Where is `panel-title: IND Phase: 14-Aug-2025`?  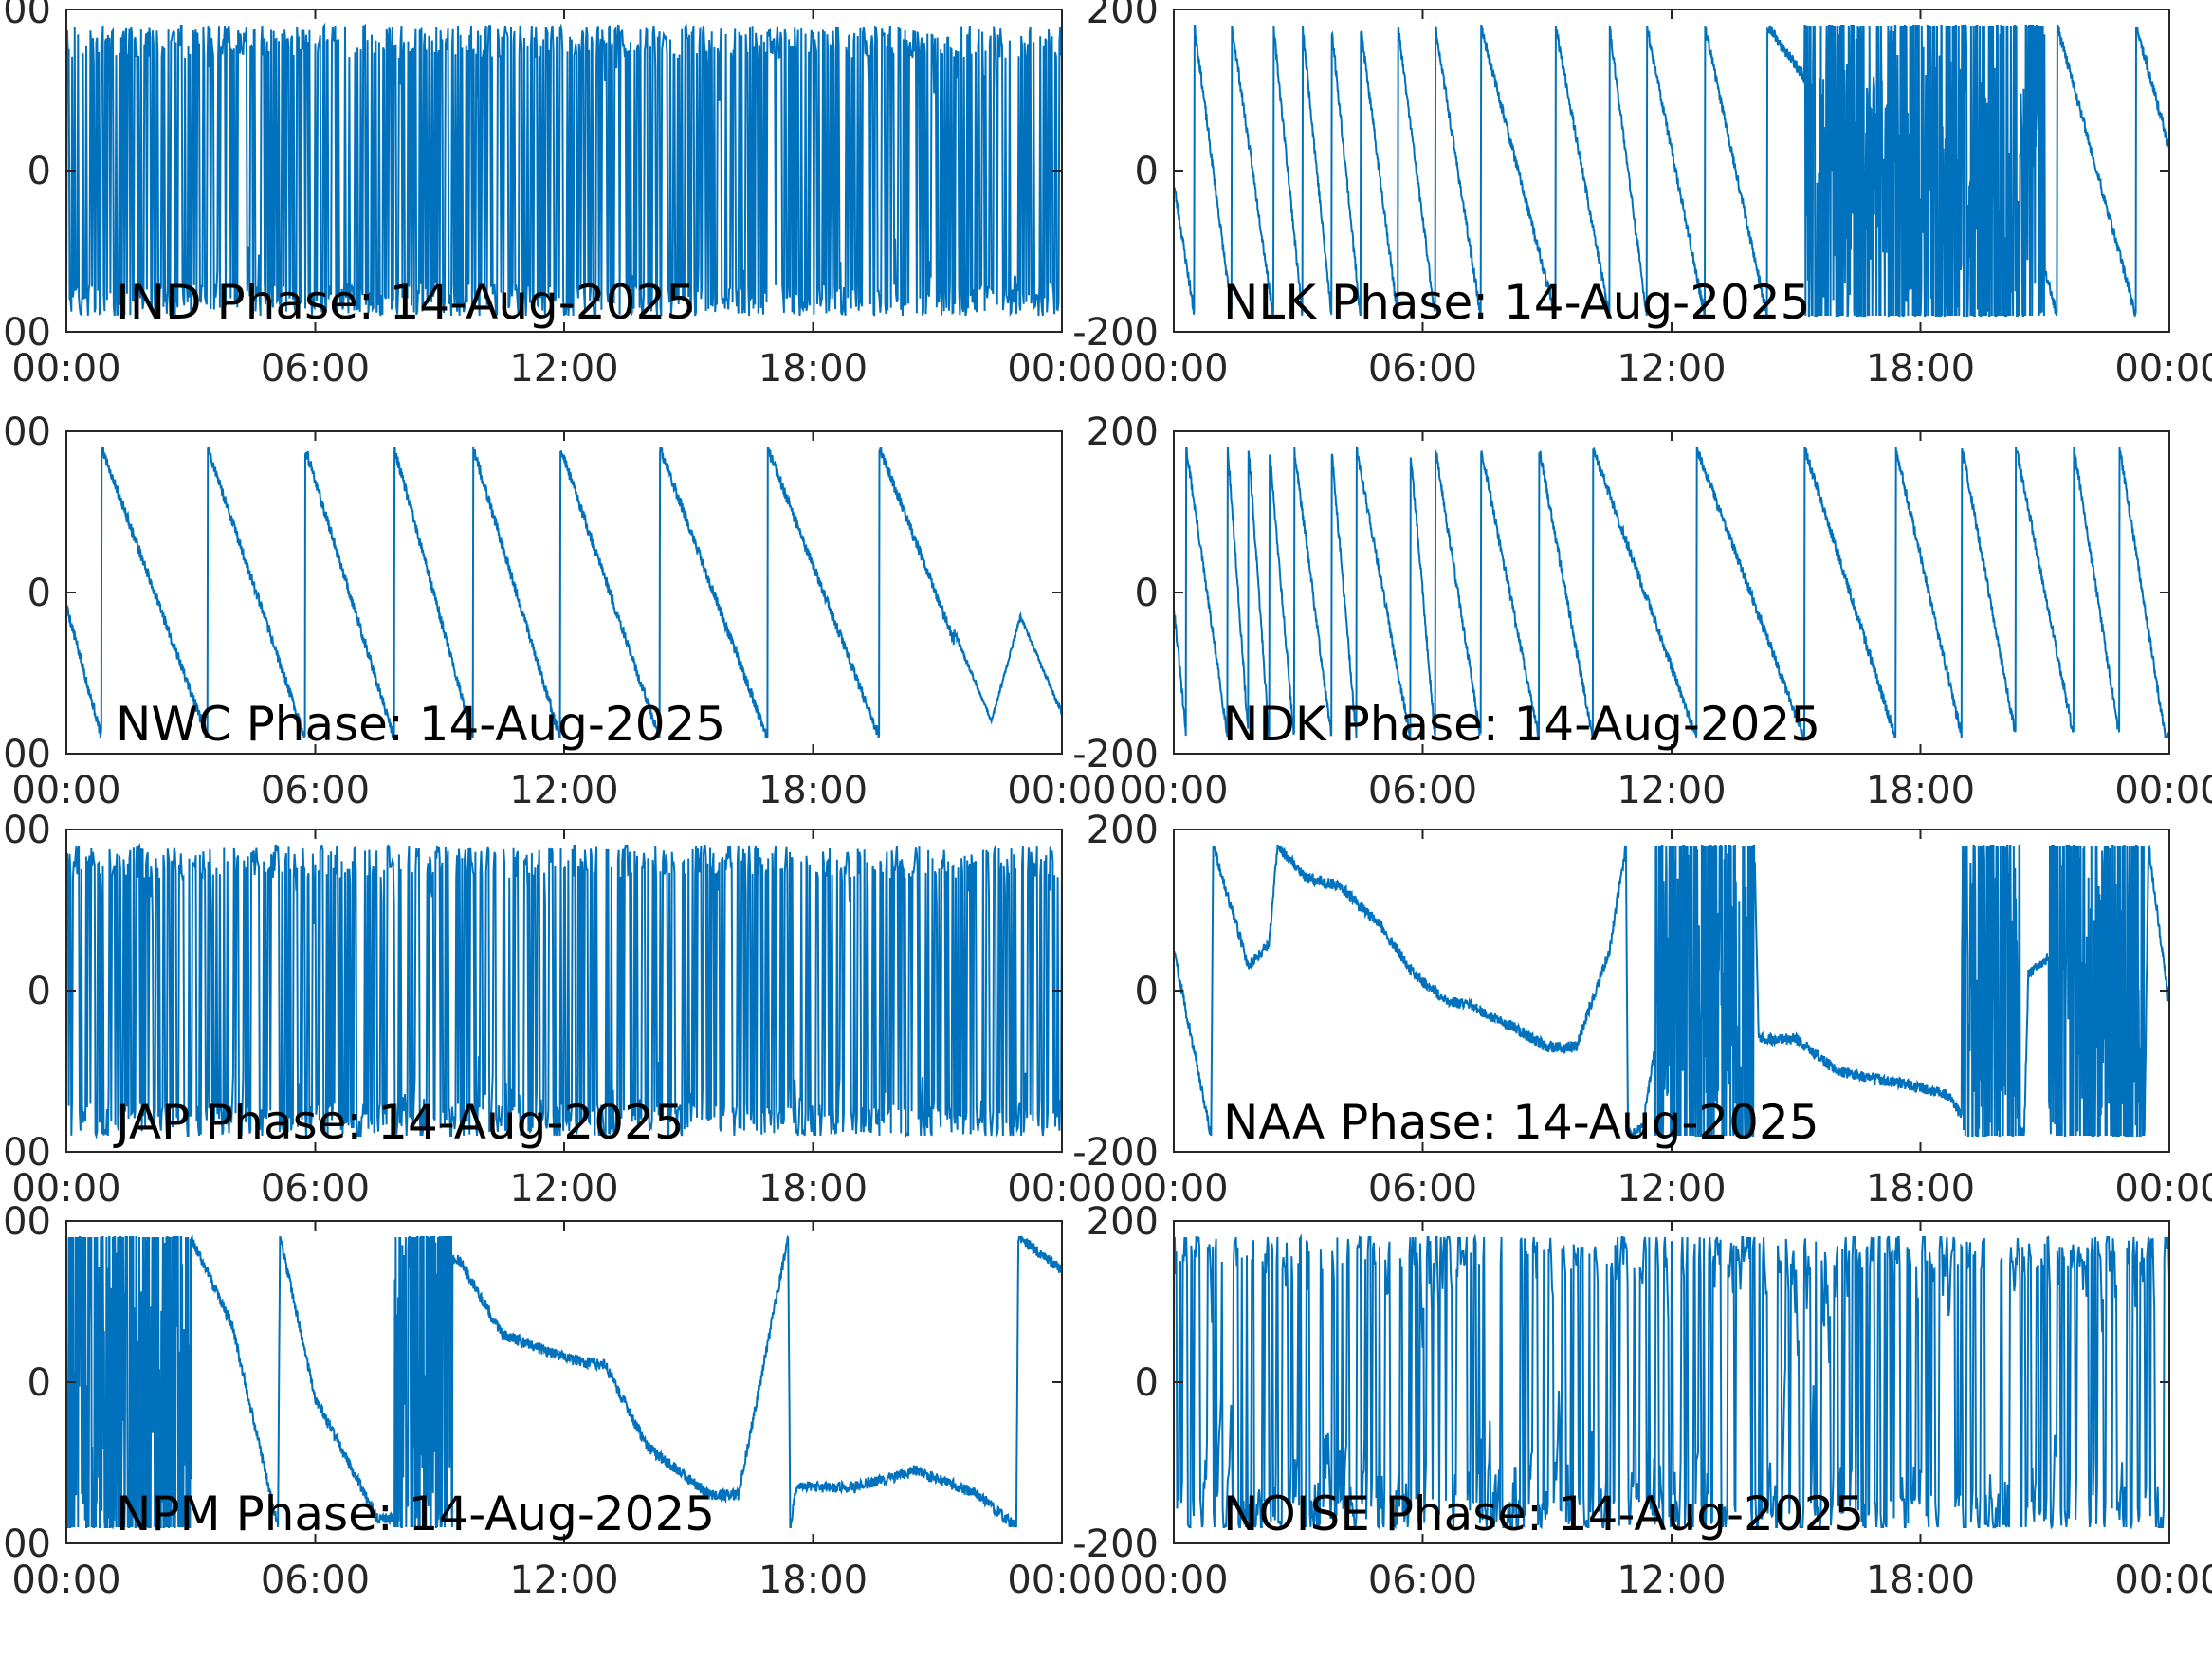
panel-title: IND Phase: 14-Aug-2025 is located at coordinates (406, 302).